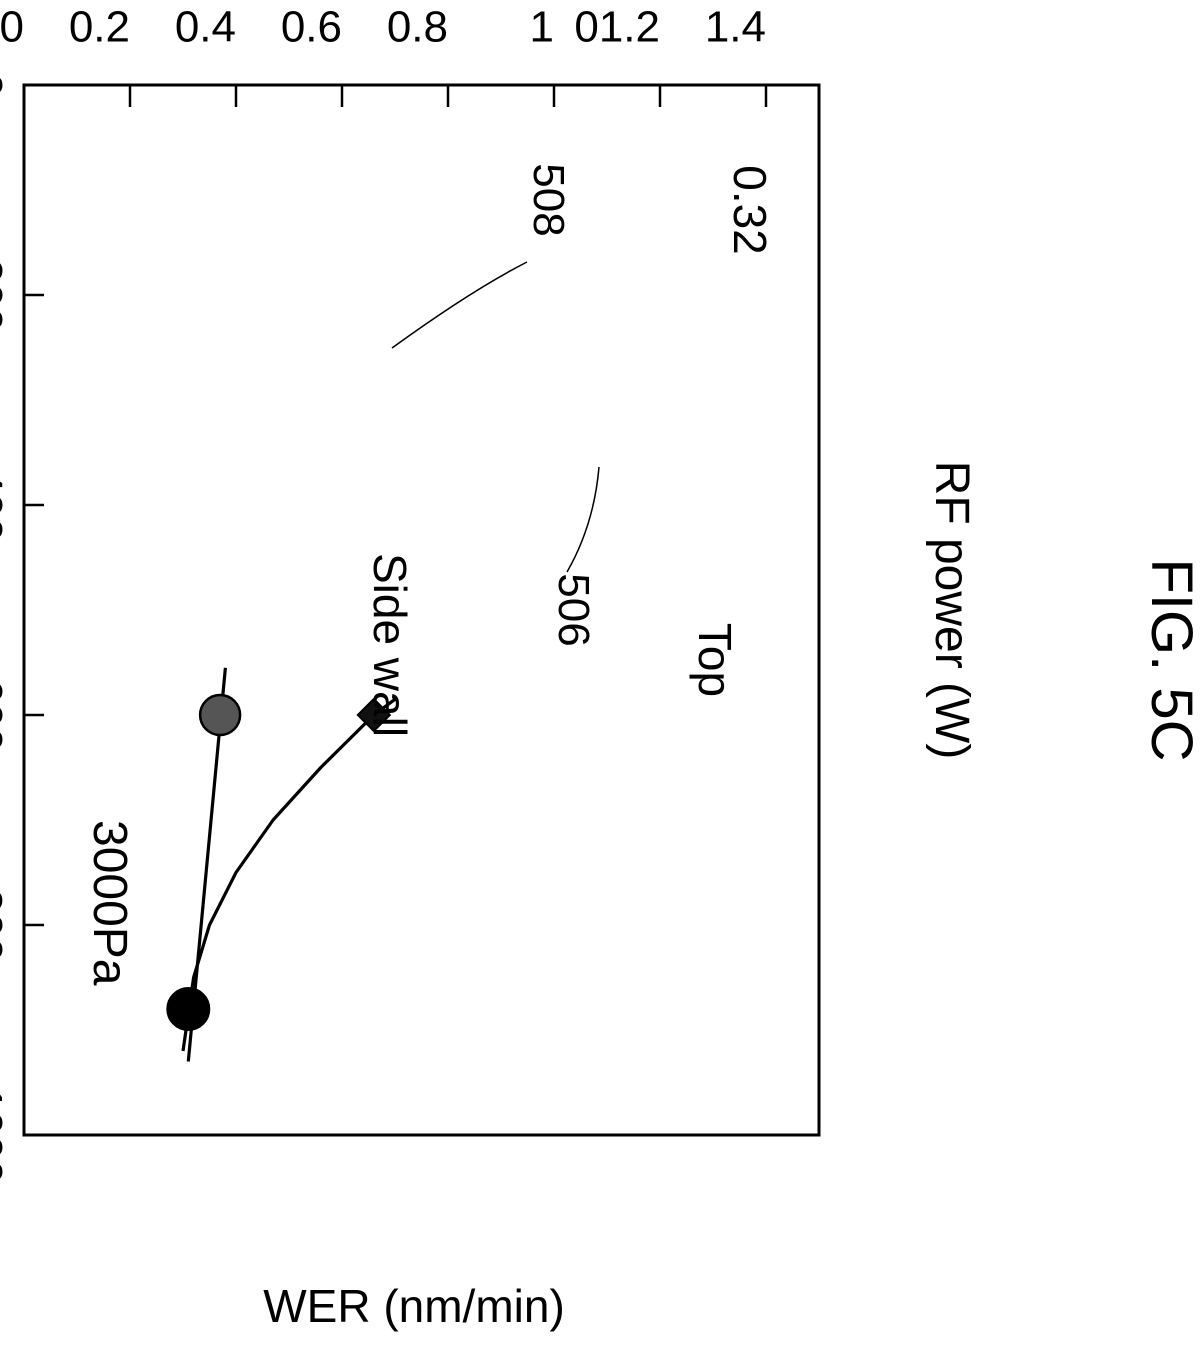 The width and height of the screenshot is (1204, 1362). I want to click on y-tick-label-rotated: 1, so click(542, 27).